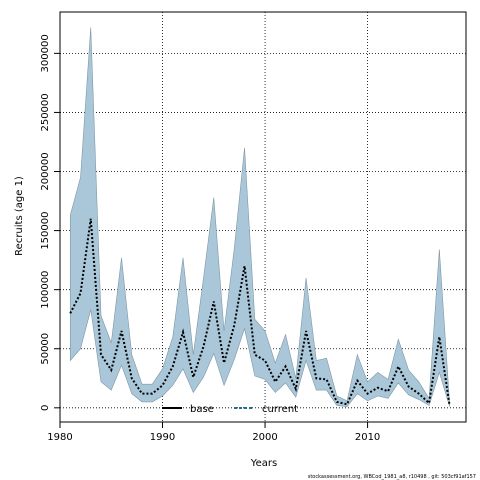 The width and height of the screenshot is (480, 480). Describe the element at coordinates (45, 171) in the screenshot. I see `y-tick-label: 200000` at that location.